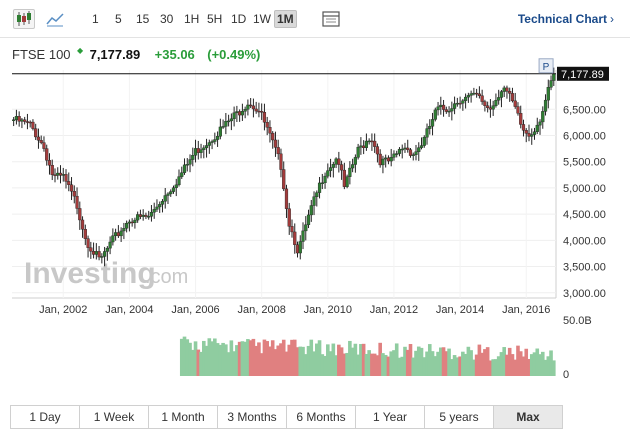 Image resolution: width=630 pixels, height=438 pixels. I want to click on x-tick-label: Jan, 2002, so click(63, 310).